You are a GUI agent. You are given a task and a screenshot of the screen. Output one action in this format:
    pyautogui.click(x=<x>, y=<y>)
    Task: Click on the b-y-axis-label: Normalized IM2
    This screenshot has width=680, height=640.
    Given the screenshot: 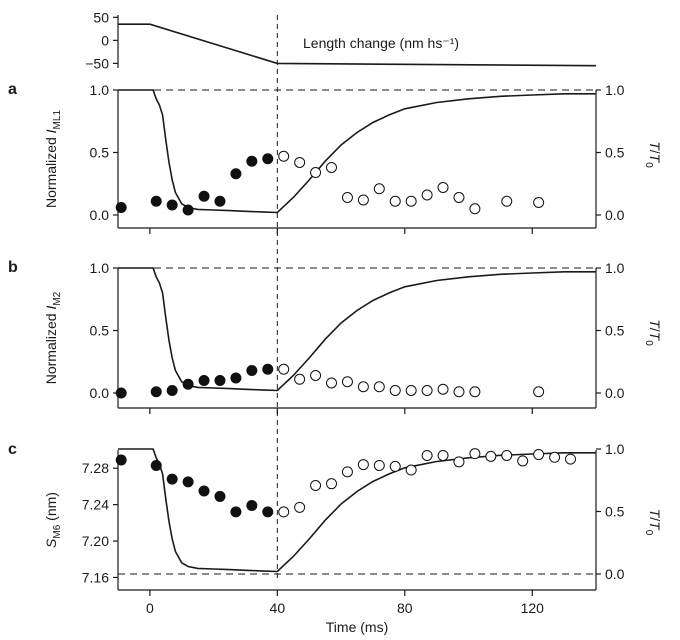 What is the action you would take?
    pyautogui.click(x=53, y=337)
    